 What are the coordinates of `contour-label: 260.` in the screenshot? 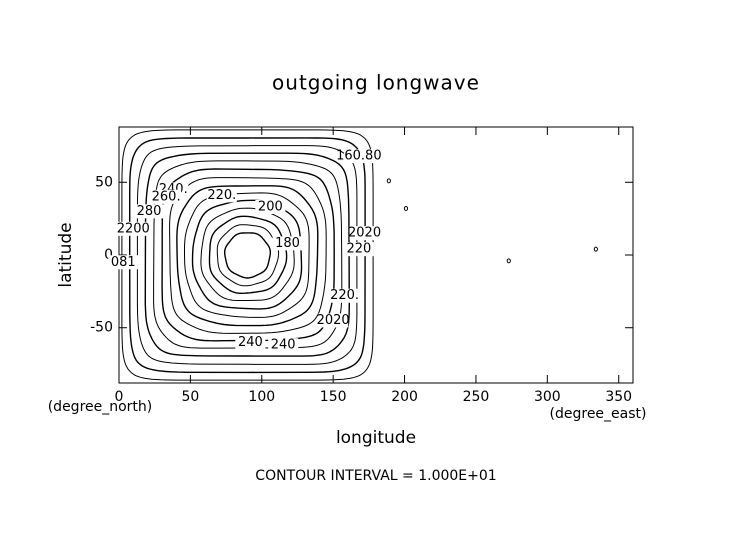 It's located at (166, 196).